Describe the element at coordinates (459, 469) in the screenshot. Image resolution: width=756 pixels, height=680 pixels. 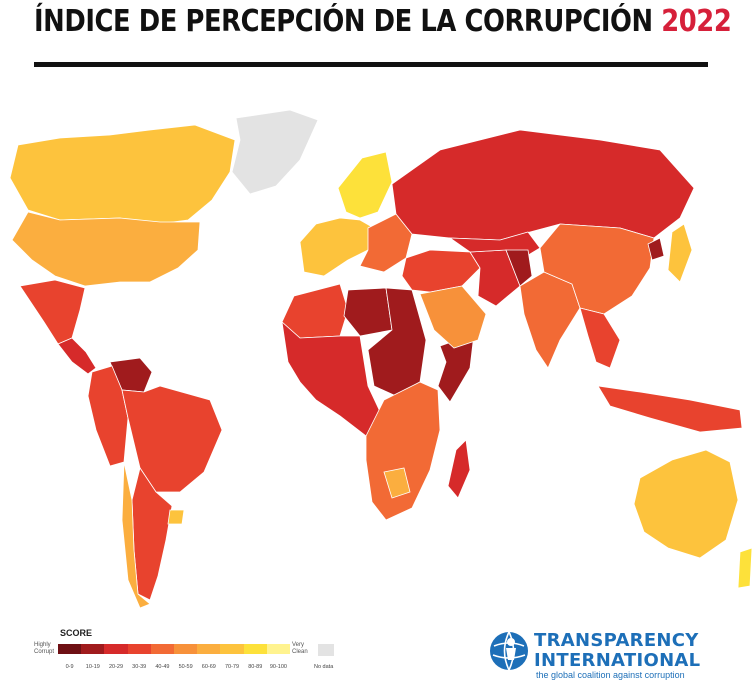
I see `region-madagascar` at that location.